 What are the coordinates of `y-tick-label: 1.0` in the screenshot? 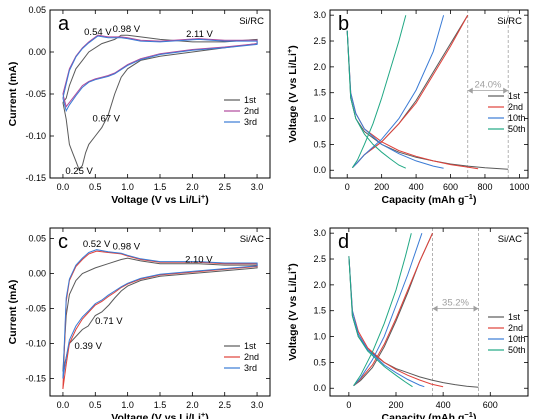 It's located at (319, 119).